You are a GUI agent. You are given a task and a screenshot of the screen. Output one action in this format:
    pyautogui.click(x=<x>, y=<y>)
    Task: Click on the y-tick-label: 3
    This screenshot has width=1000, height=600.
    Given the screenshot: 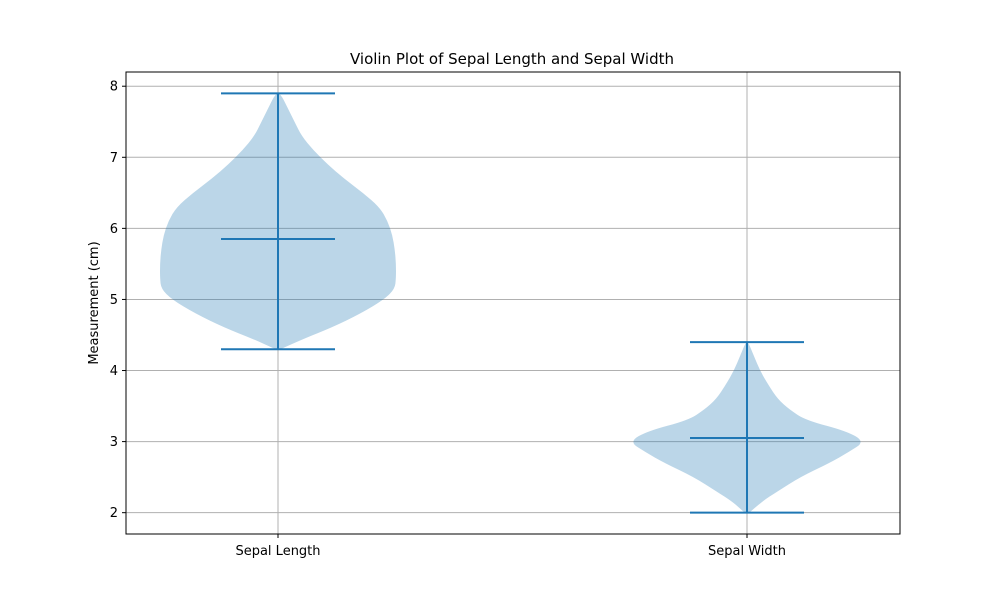 What is the action you would take?
    pyautogui.click(x=114, y=442)
    